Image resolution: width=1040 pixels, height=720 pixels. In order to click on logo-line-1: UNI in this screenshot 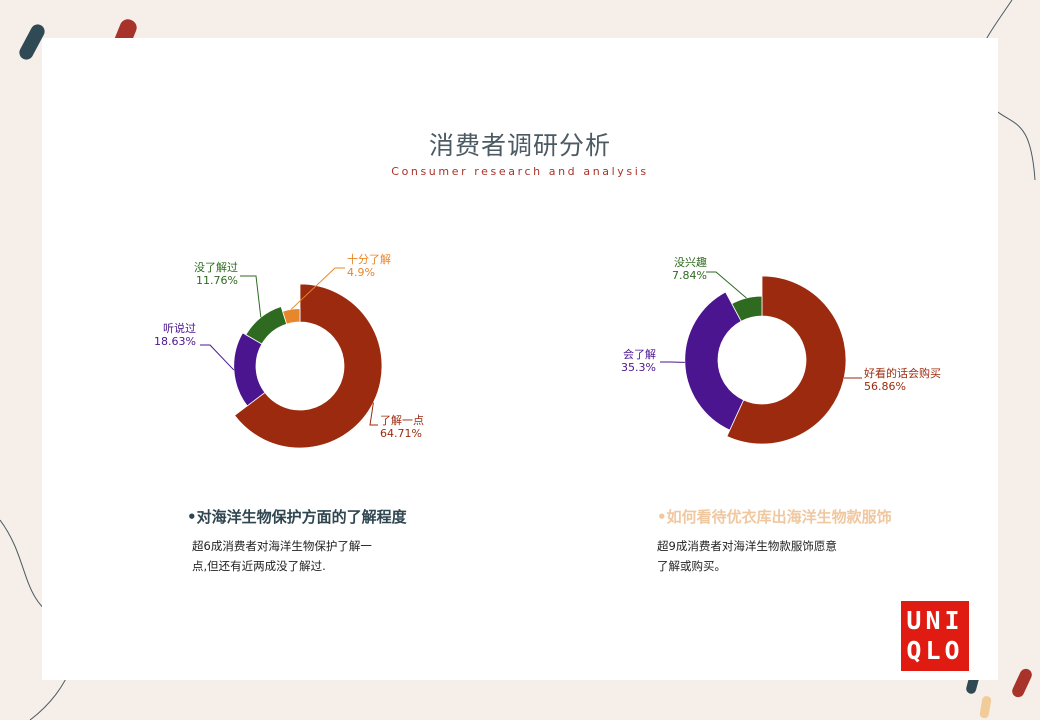, I will do `click(935, 620)`.